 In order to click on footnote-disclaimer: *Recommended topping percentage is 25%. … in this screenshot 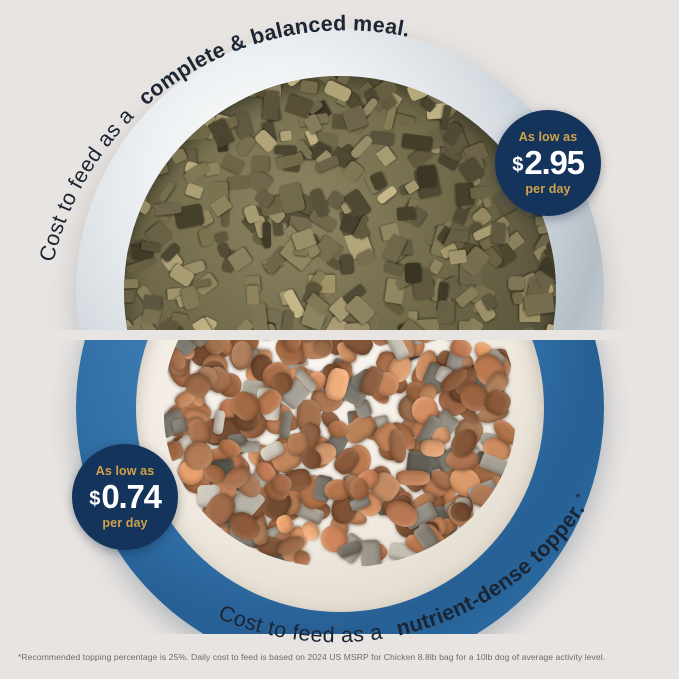, I will do `click(312, 657)`.